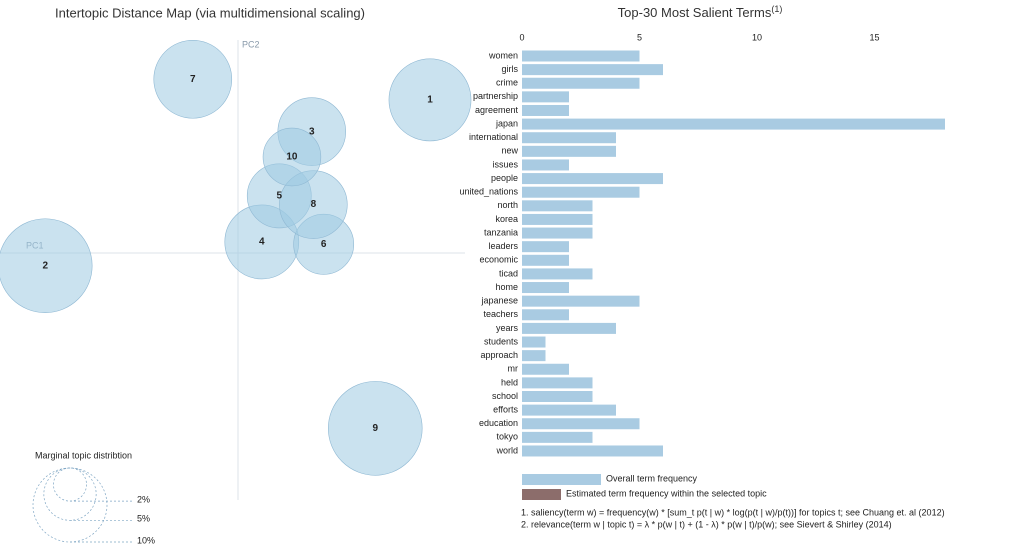  I want to click on topic-label: 10, so click(292, 157).